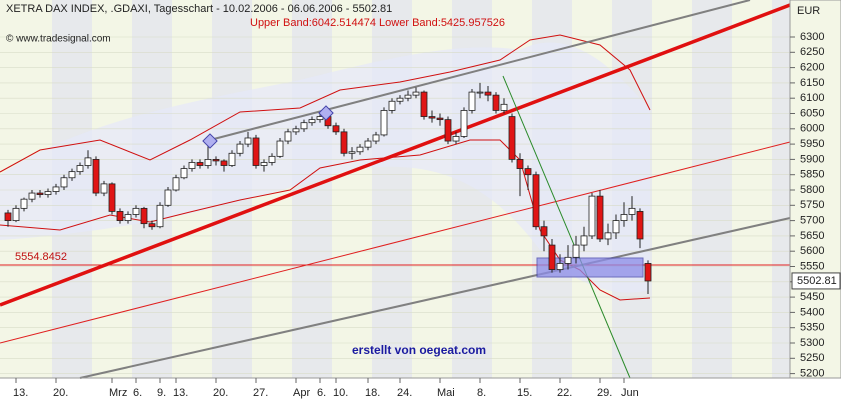 This screenshot has height=401, width=841. Describe the element at coordinates (118, 393) in the screenshot. I see `x-tick-label: Mrz` at that location.